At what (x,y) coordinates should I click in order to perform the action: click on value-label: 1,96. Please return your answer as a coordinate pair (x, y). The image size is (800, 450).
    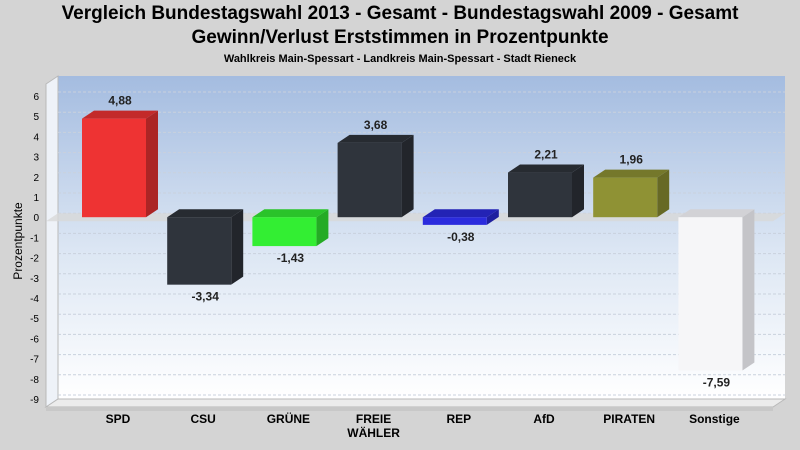
    Looking at the image, I should click on (632, 160).